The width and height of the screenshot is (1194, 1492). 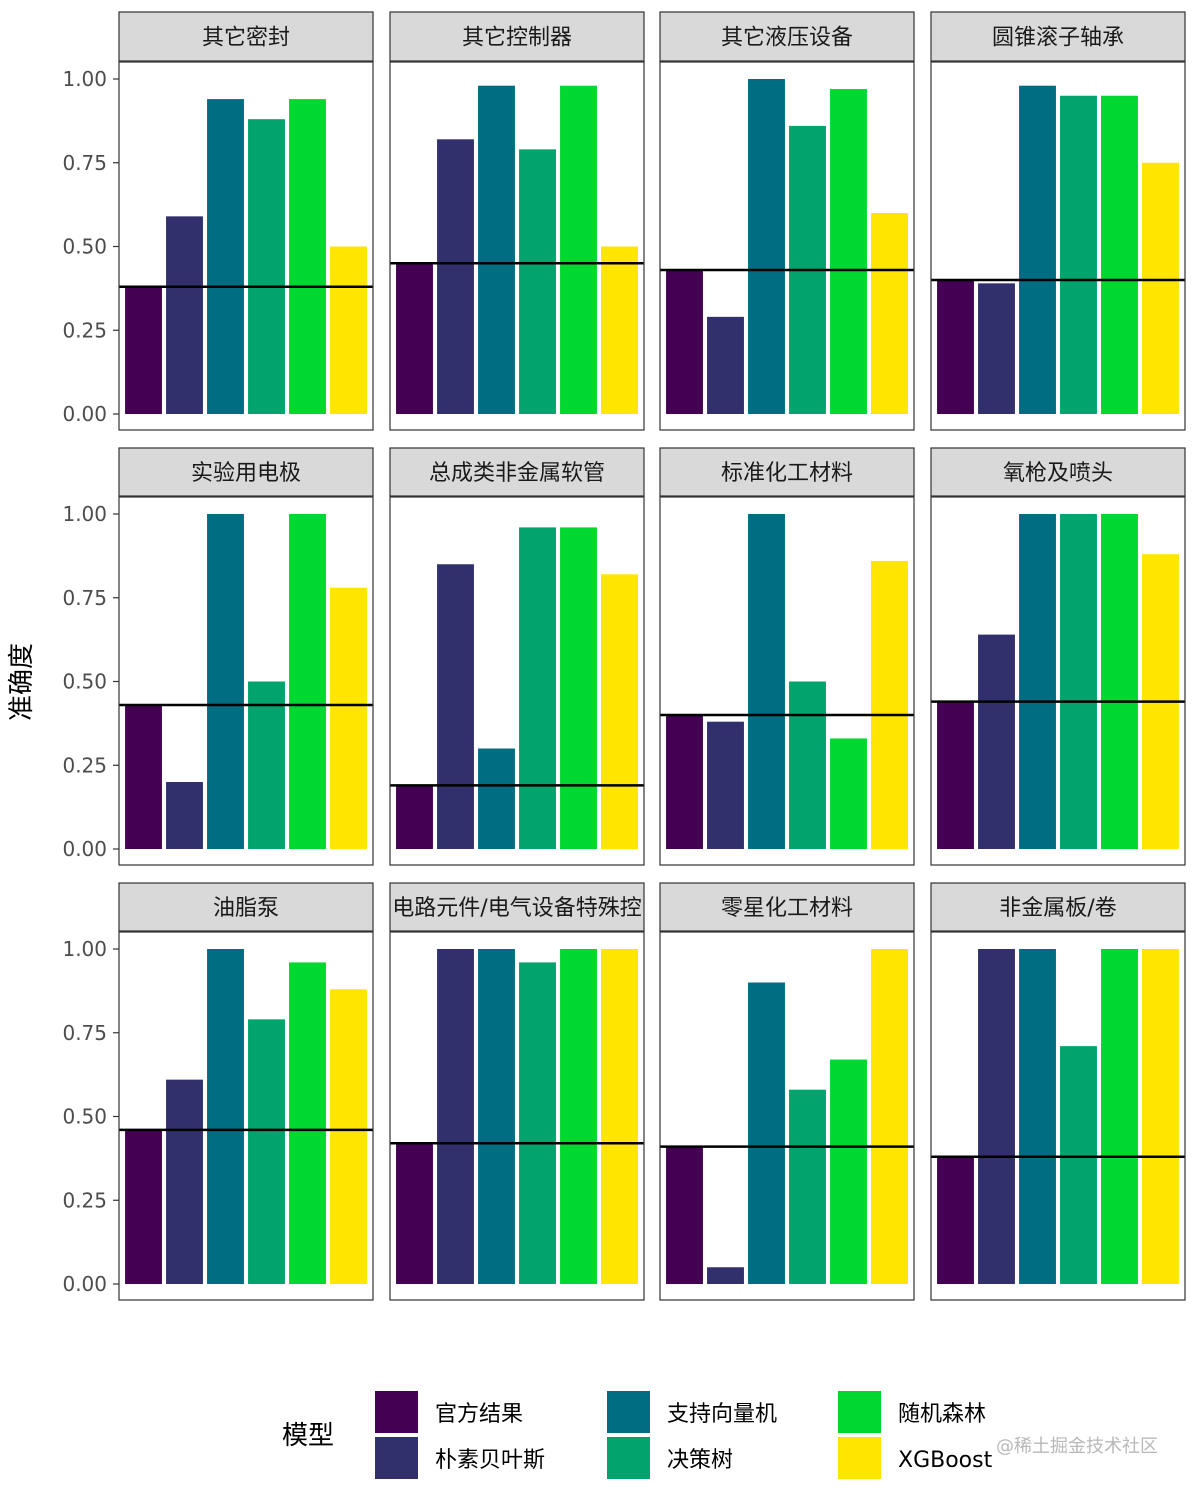 What do you see at coordinates (787, 221) in the screenshot?
I see `facet-panel: 其它液压设备` at bounding box center [787, 221].